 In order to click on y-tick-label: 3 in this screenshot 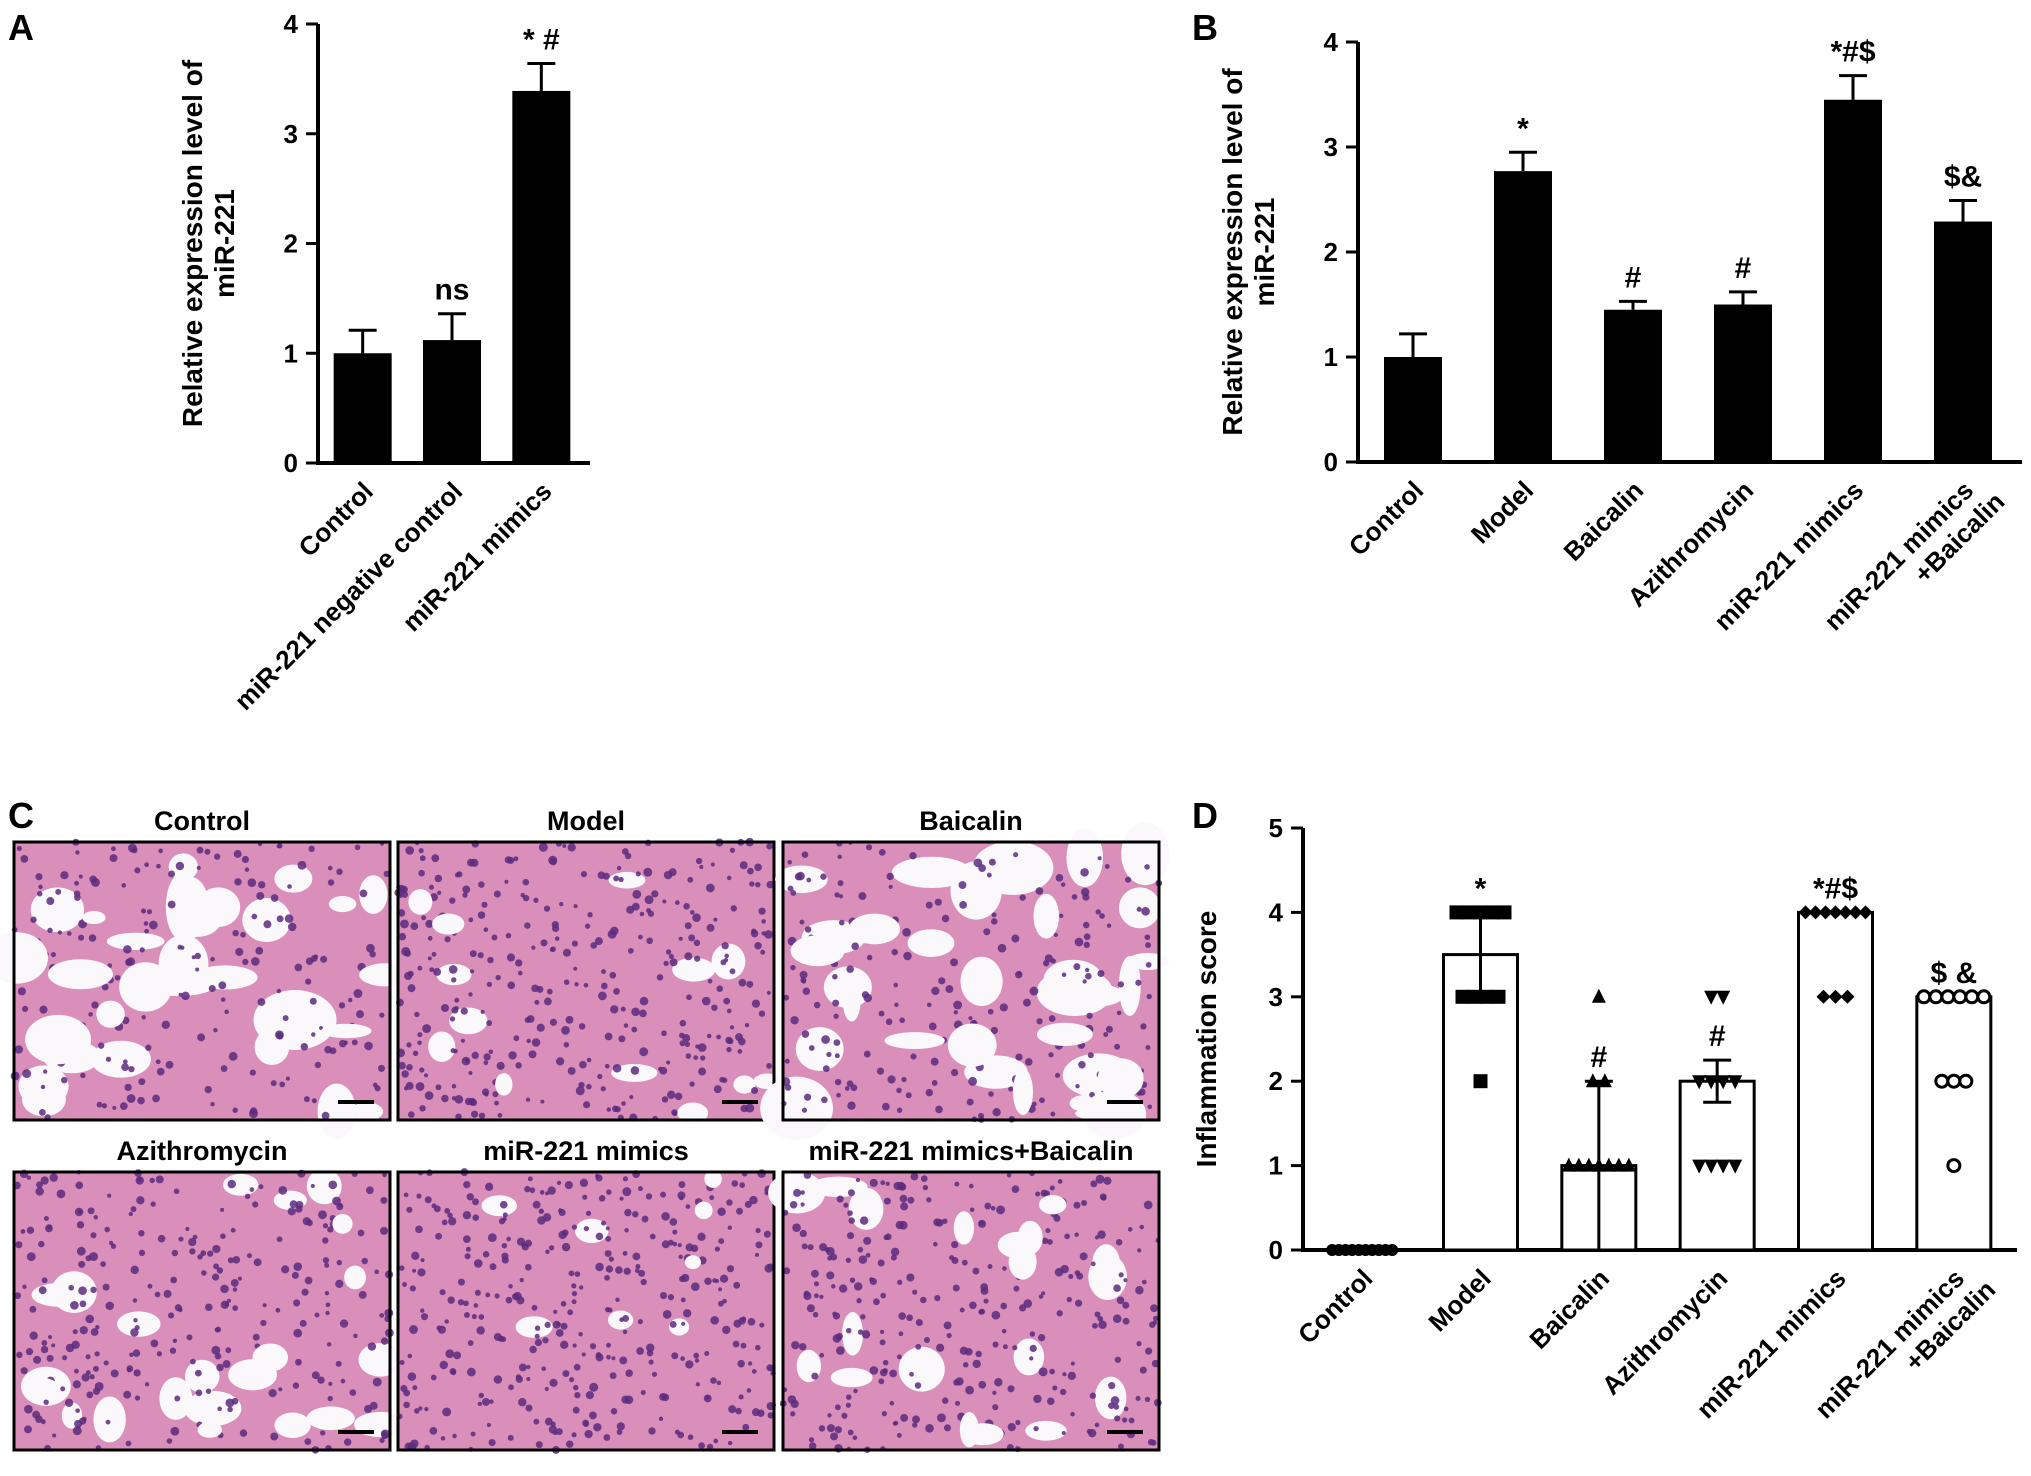, I will do `click(1276, 997)`.